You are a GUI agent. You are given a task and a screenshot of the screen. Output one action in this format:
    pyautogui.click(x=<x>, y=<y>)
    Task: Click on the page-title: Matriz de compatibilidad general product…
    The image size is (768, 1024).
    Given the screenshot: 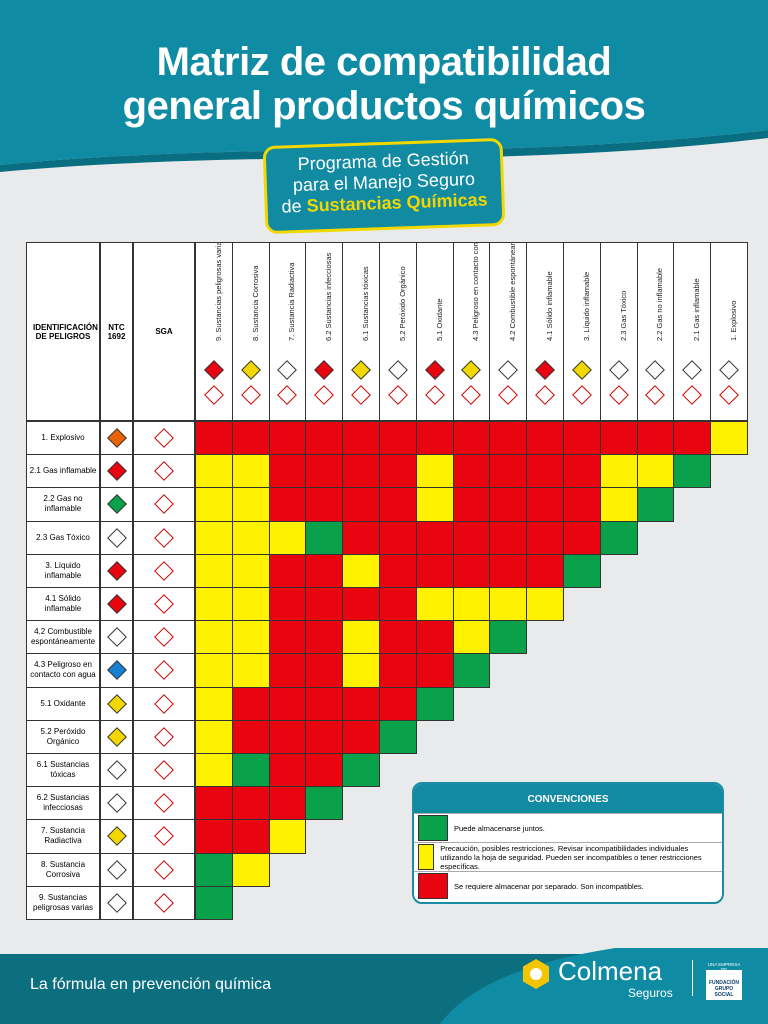 What is the action you would take?
    pyautogui.click(x=384, y=84)
    